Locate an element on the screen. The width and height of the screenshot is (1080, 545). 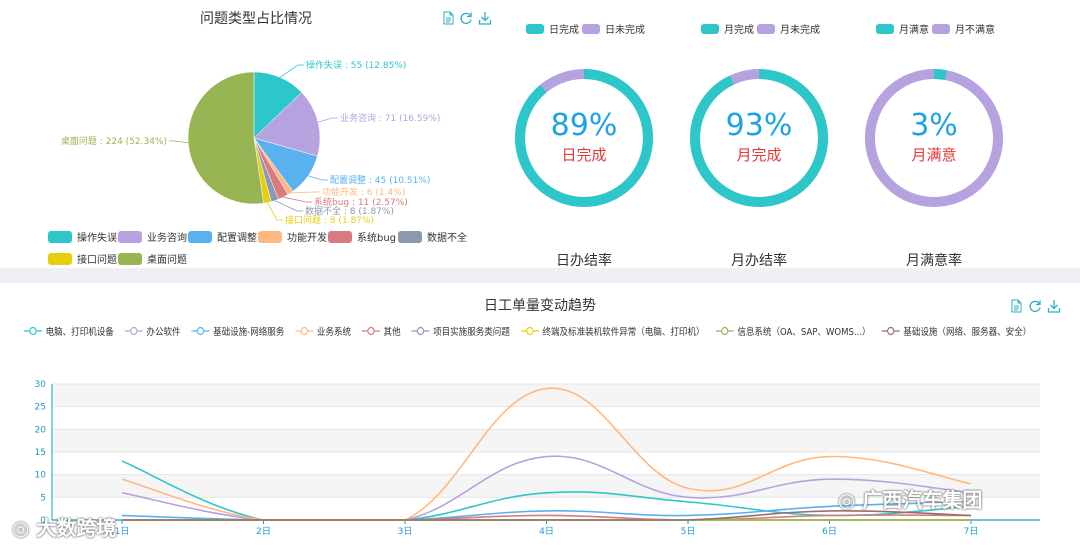
x-tick-label: 3日 is located at coordinates (405, 531).